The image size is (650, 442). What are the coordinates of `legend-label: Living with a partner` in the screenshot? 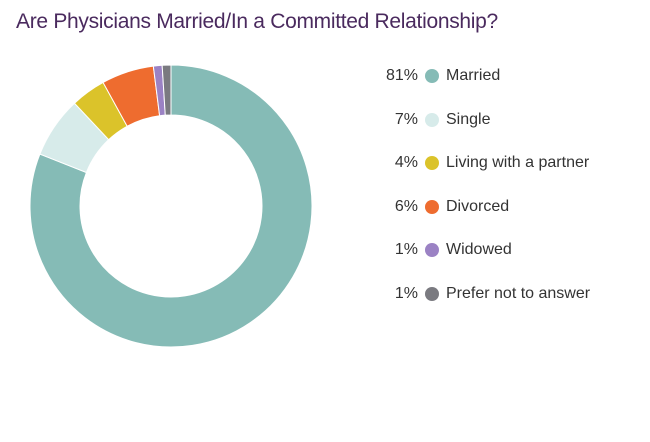 It's located at (518, 162).